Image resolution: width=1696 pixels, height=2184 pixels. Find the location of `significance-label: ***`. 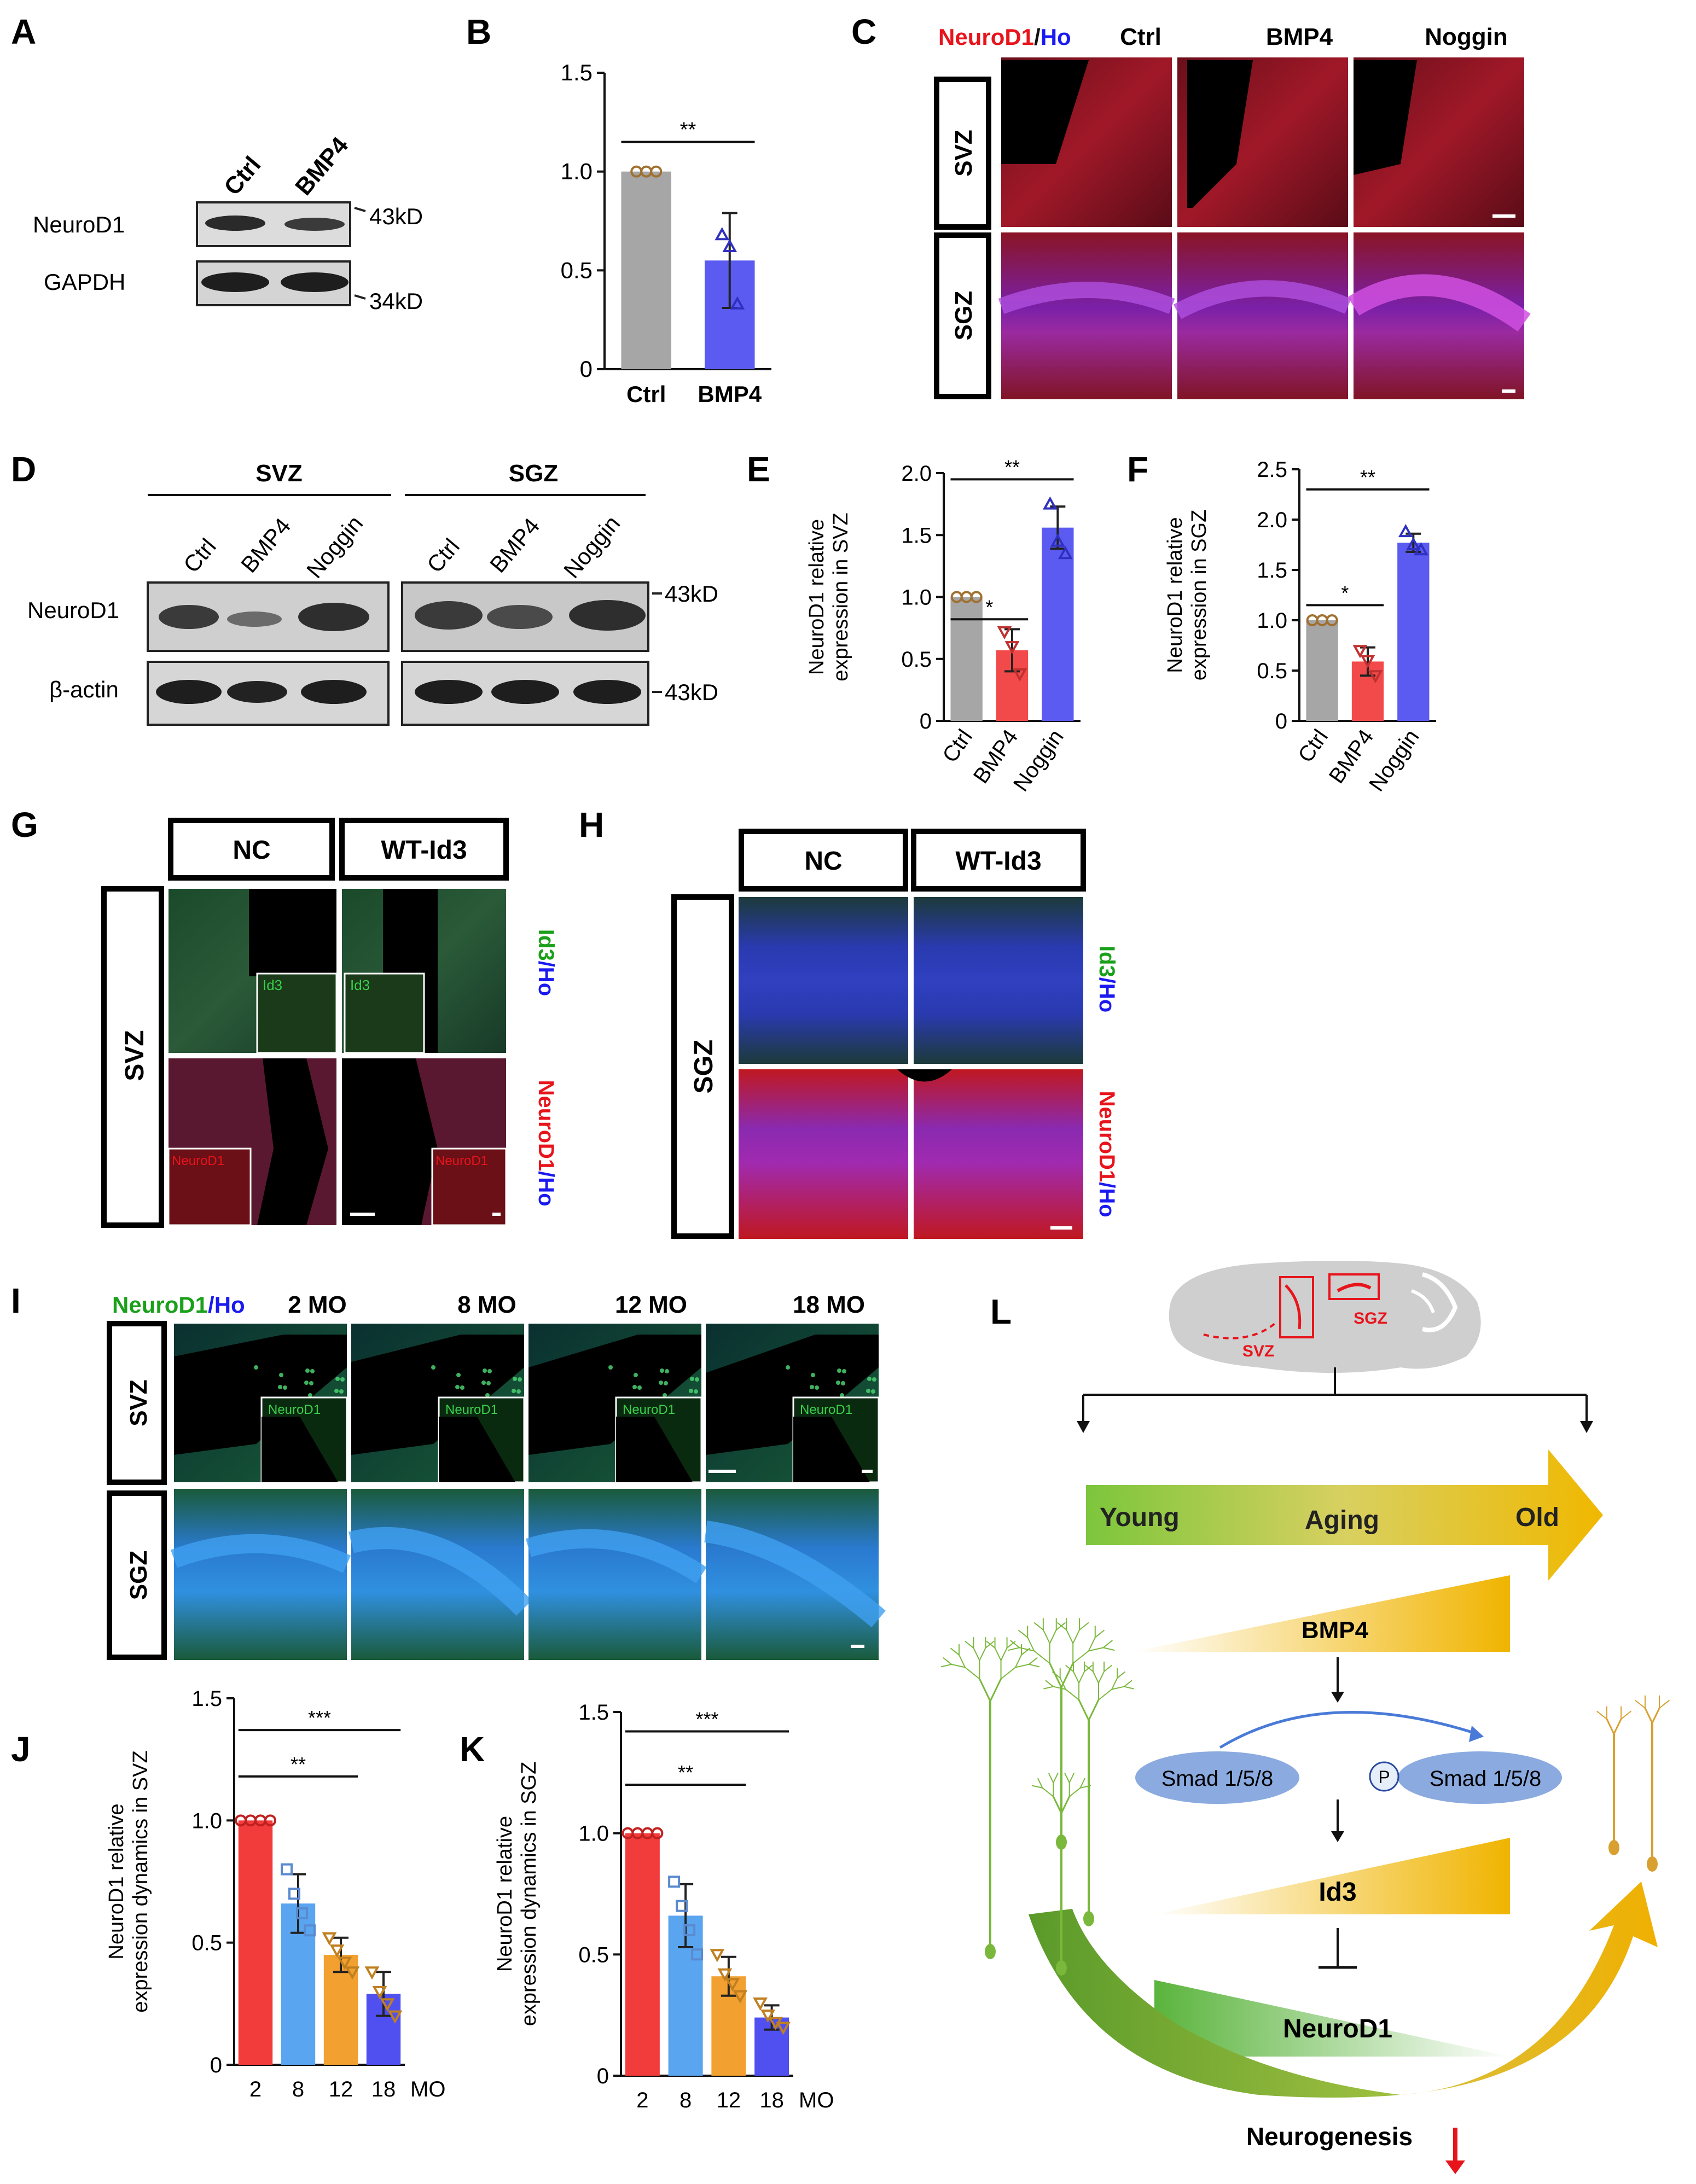

significance-label: *** is located at coordinates (319, 1718).